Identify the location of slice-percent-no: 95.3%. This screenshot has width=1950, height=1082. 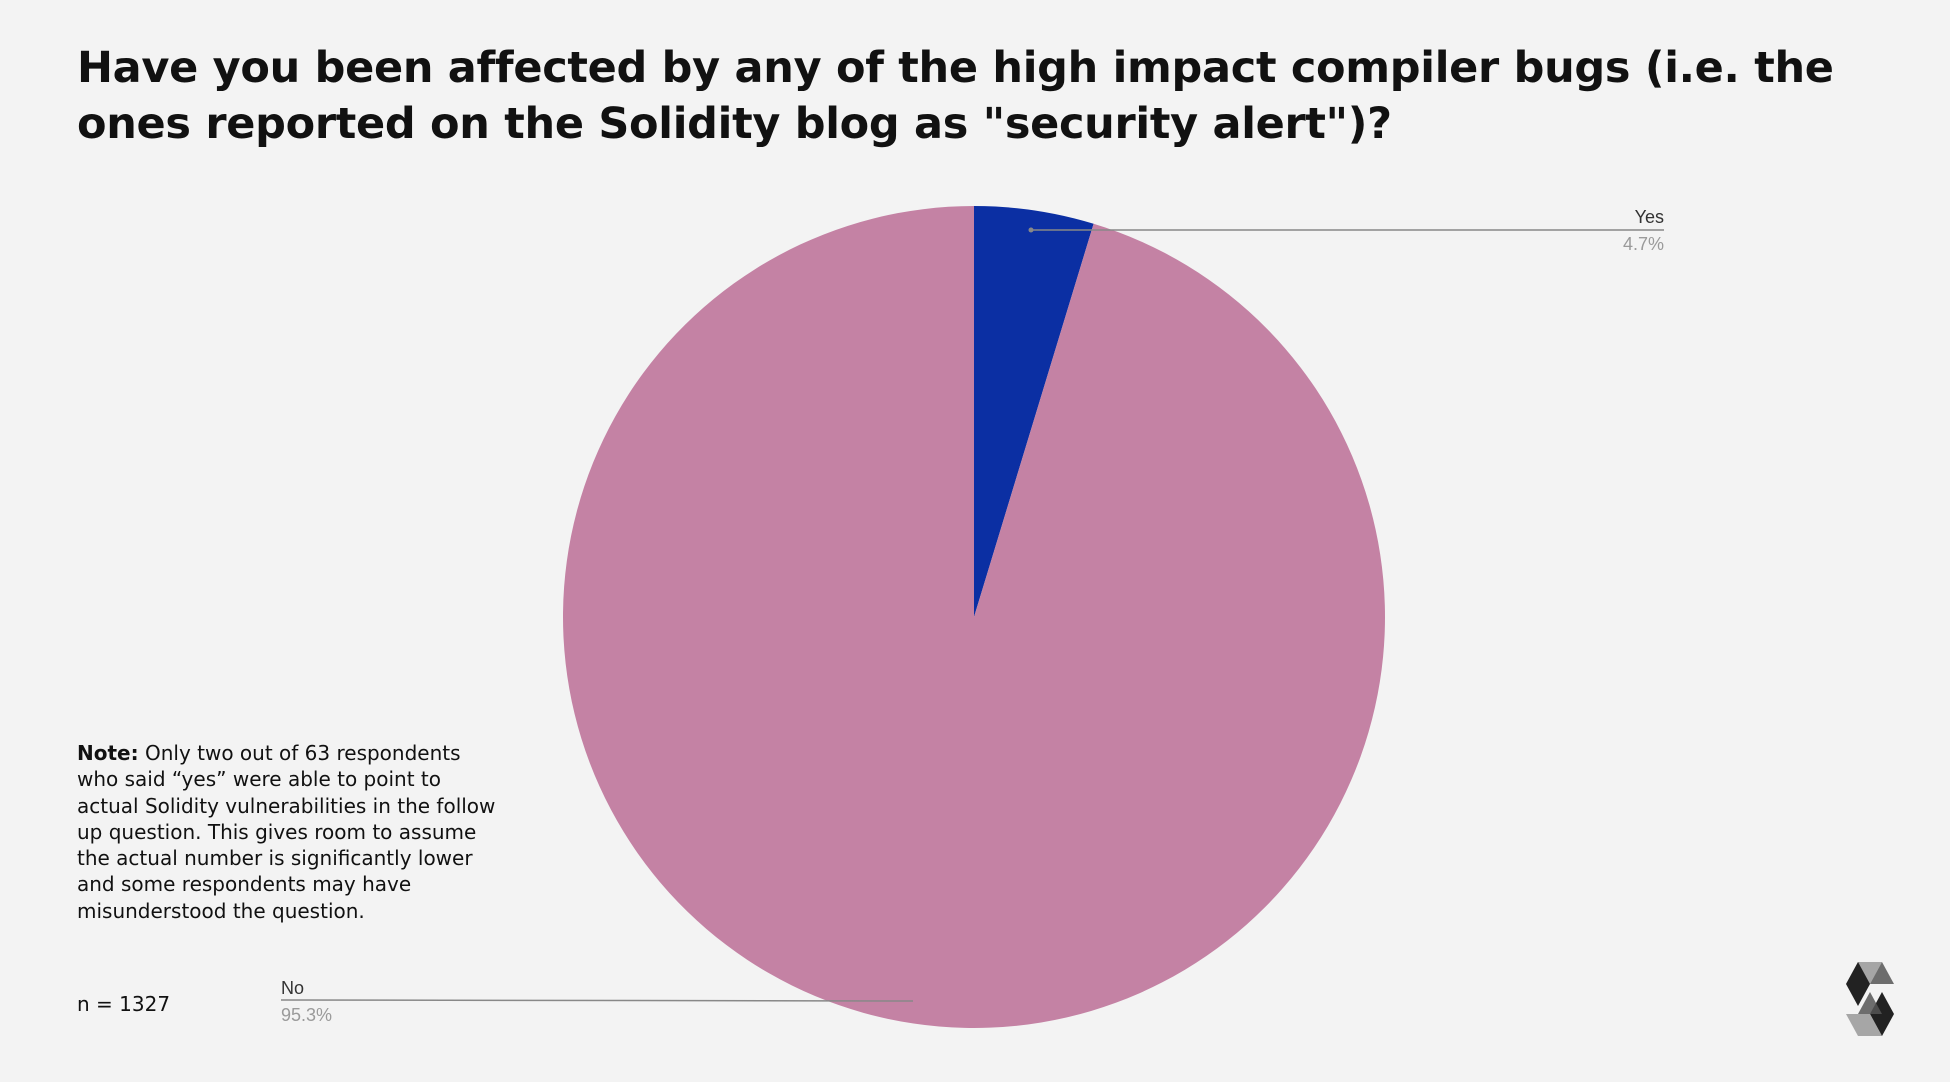
(306, 1015).